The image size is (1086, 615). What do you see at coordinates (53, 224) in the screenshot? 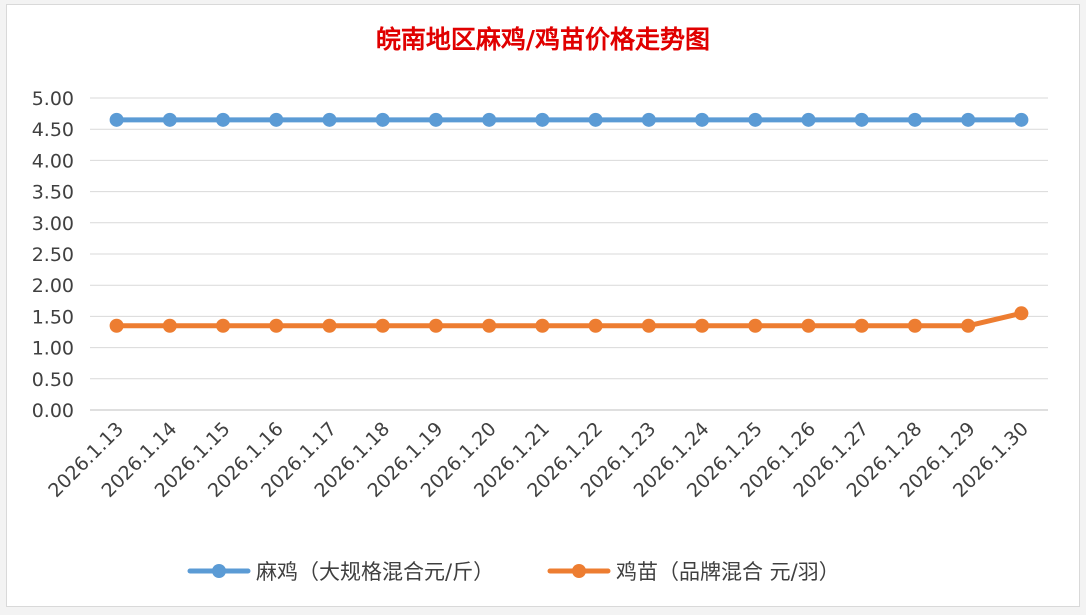
I see `y-tick-label: 3.00` at bounding box center [53, 224].